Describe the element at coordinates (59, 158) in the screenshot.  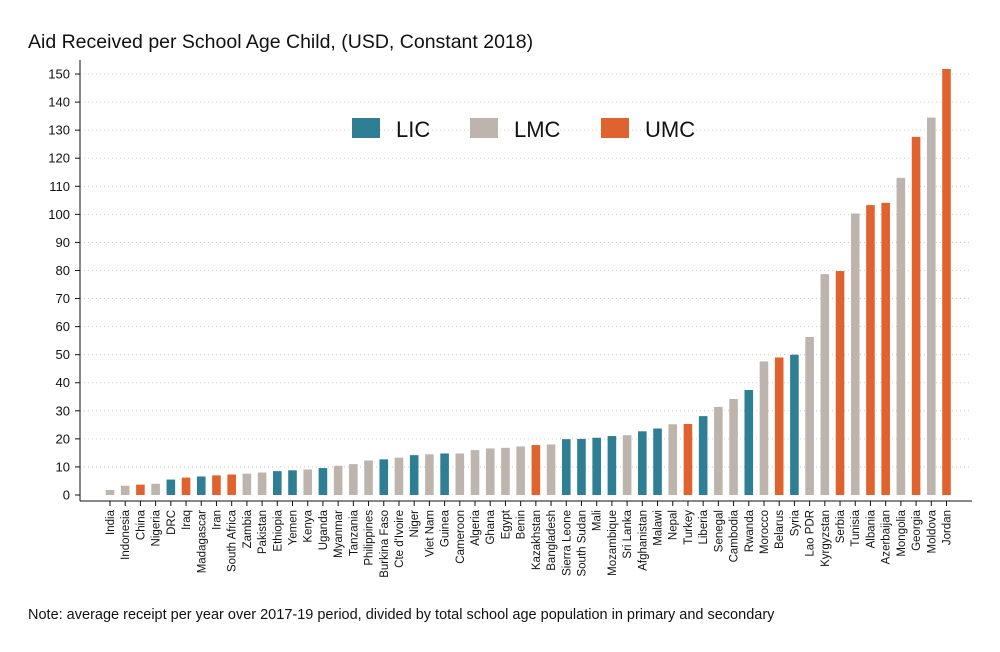
I see `y-tick-label: 120` at that location.